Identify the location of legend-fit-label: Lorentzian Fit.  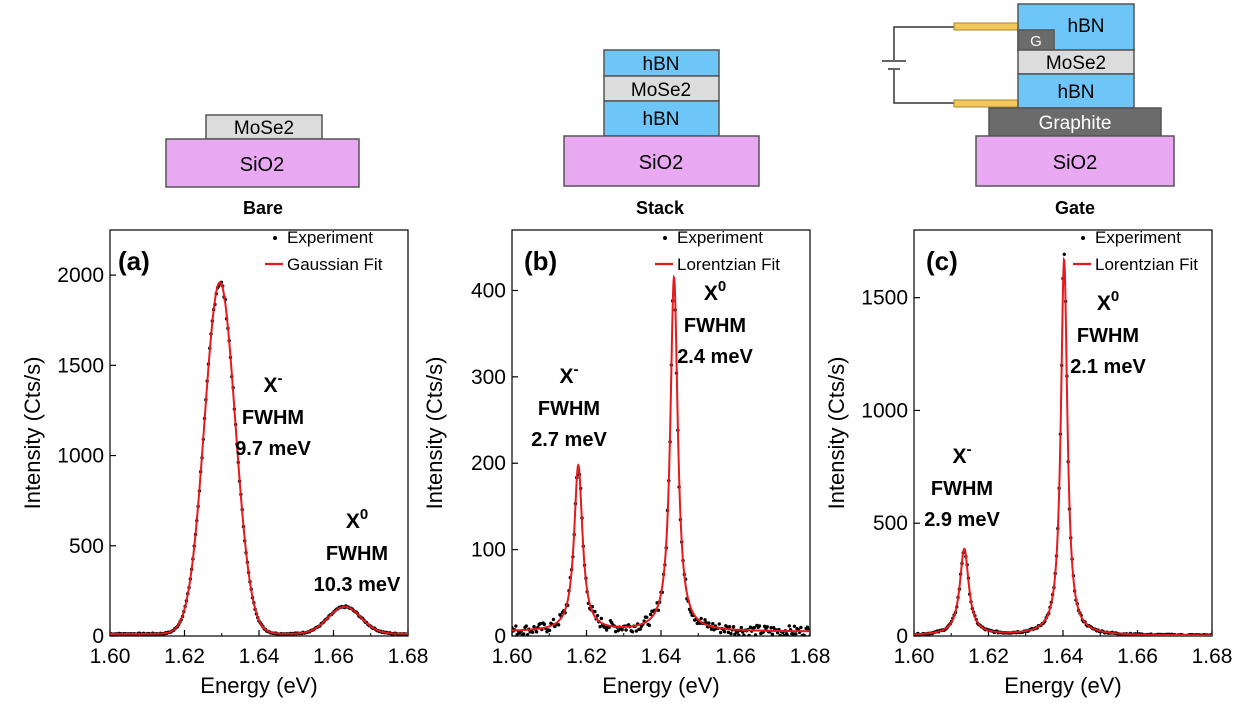
(1146, 264).